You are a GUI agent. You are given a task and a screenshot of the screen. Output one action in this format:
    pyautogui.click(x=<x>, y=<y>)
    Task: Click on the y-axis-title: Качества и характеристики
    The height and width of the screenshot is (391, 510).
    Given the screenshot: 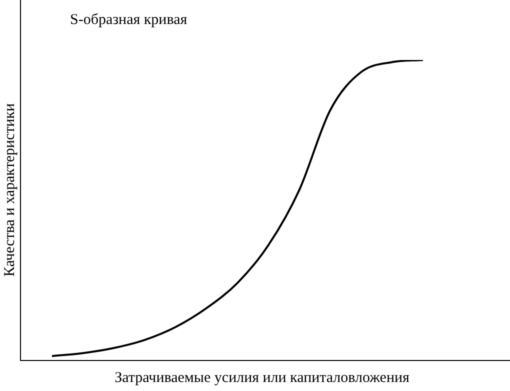 What is the action you would take?
    pyautogui.click(x=10, y=190)
    